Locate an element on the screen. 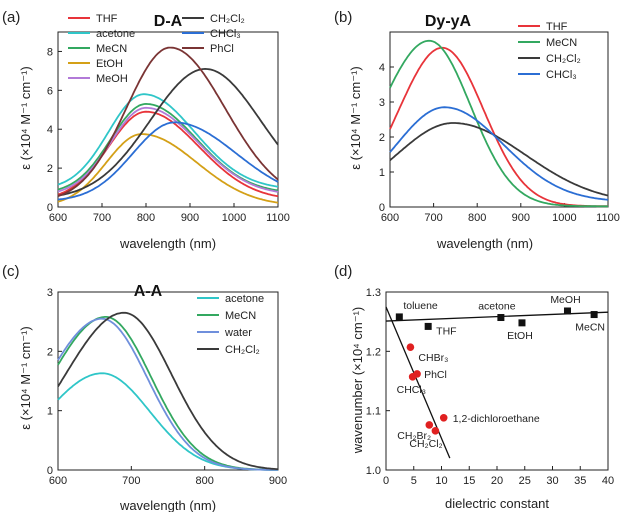 This screenshot has height=512, width=622. x-tick-label: 1100 is located at coordinates (608, 218).